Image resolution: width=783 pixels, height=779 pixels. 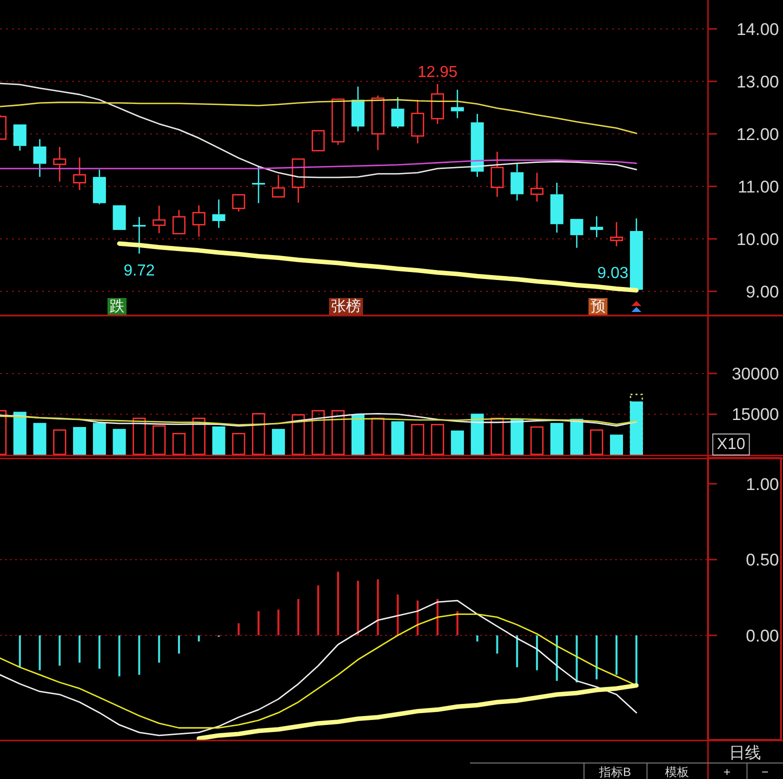 What do you see at coordinates (755, 374) in the screenshot?
I see `y-tick-label: 30000` at bounding box center [755, 374].